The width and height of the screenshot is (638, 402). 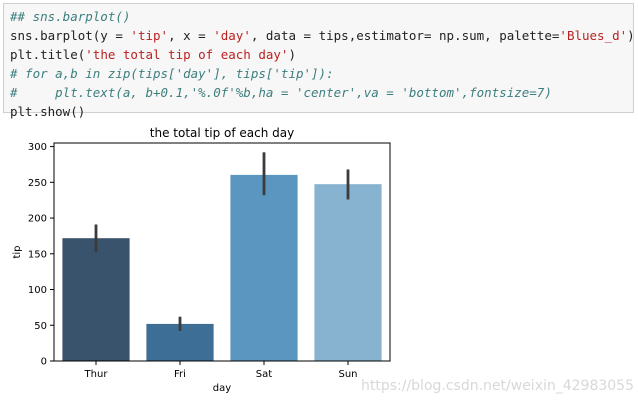 I want to click on code-line: plt.title('the total tip of each day'), so click(x=321, y=54).